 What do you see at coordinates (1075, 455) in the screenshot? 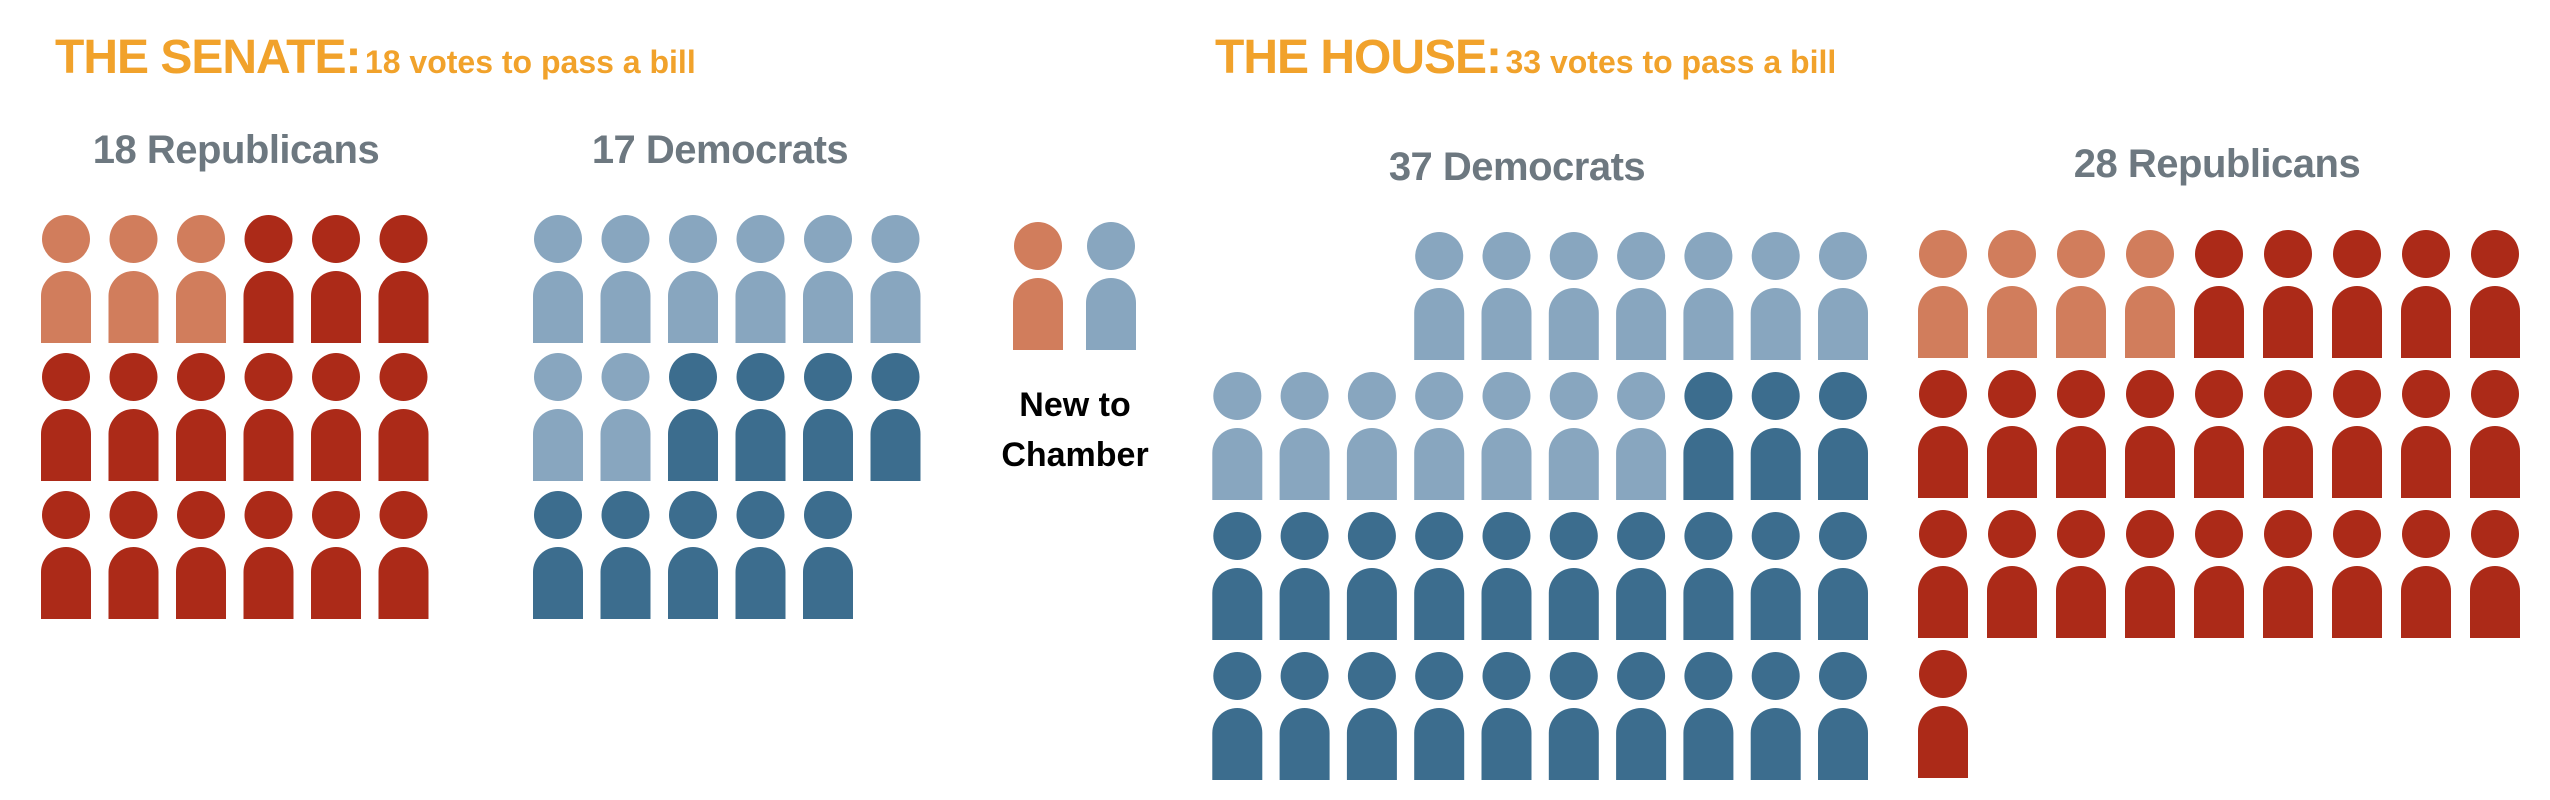
I see `legend-label-line2: Chamber` at bounding box center [1075, 455].